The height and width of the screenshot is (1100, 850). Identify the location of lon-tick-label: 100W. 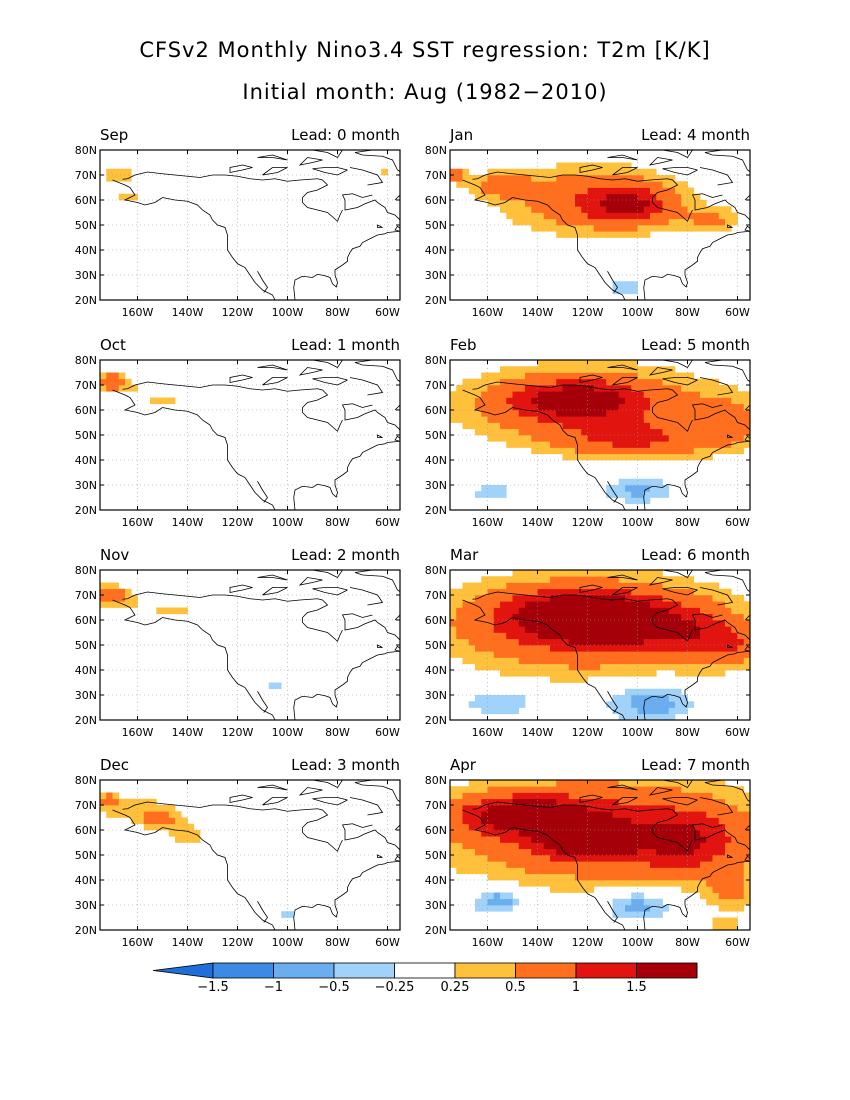
(638, 312).